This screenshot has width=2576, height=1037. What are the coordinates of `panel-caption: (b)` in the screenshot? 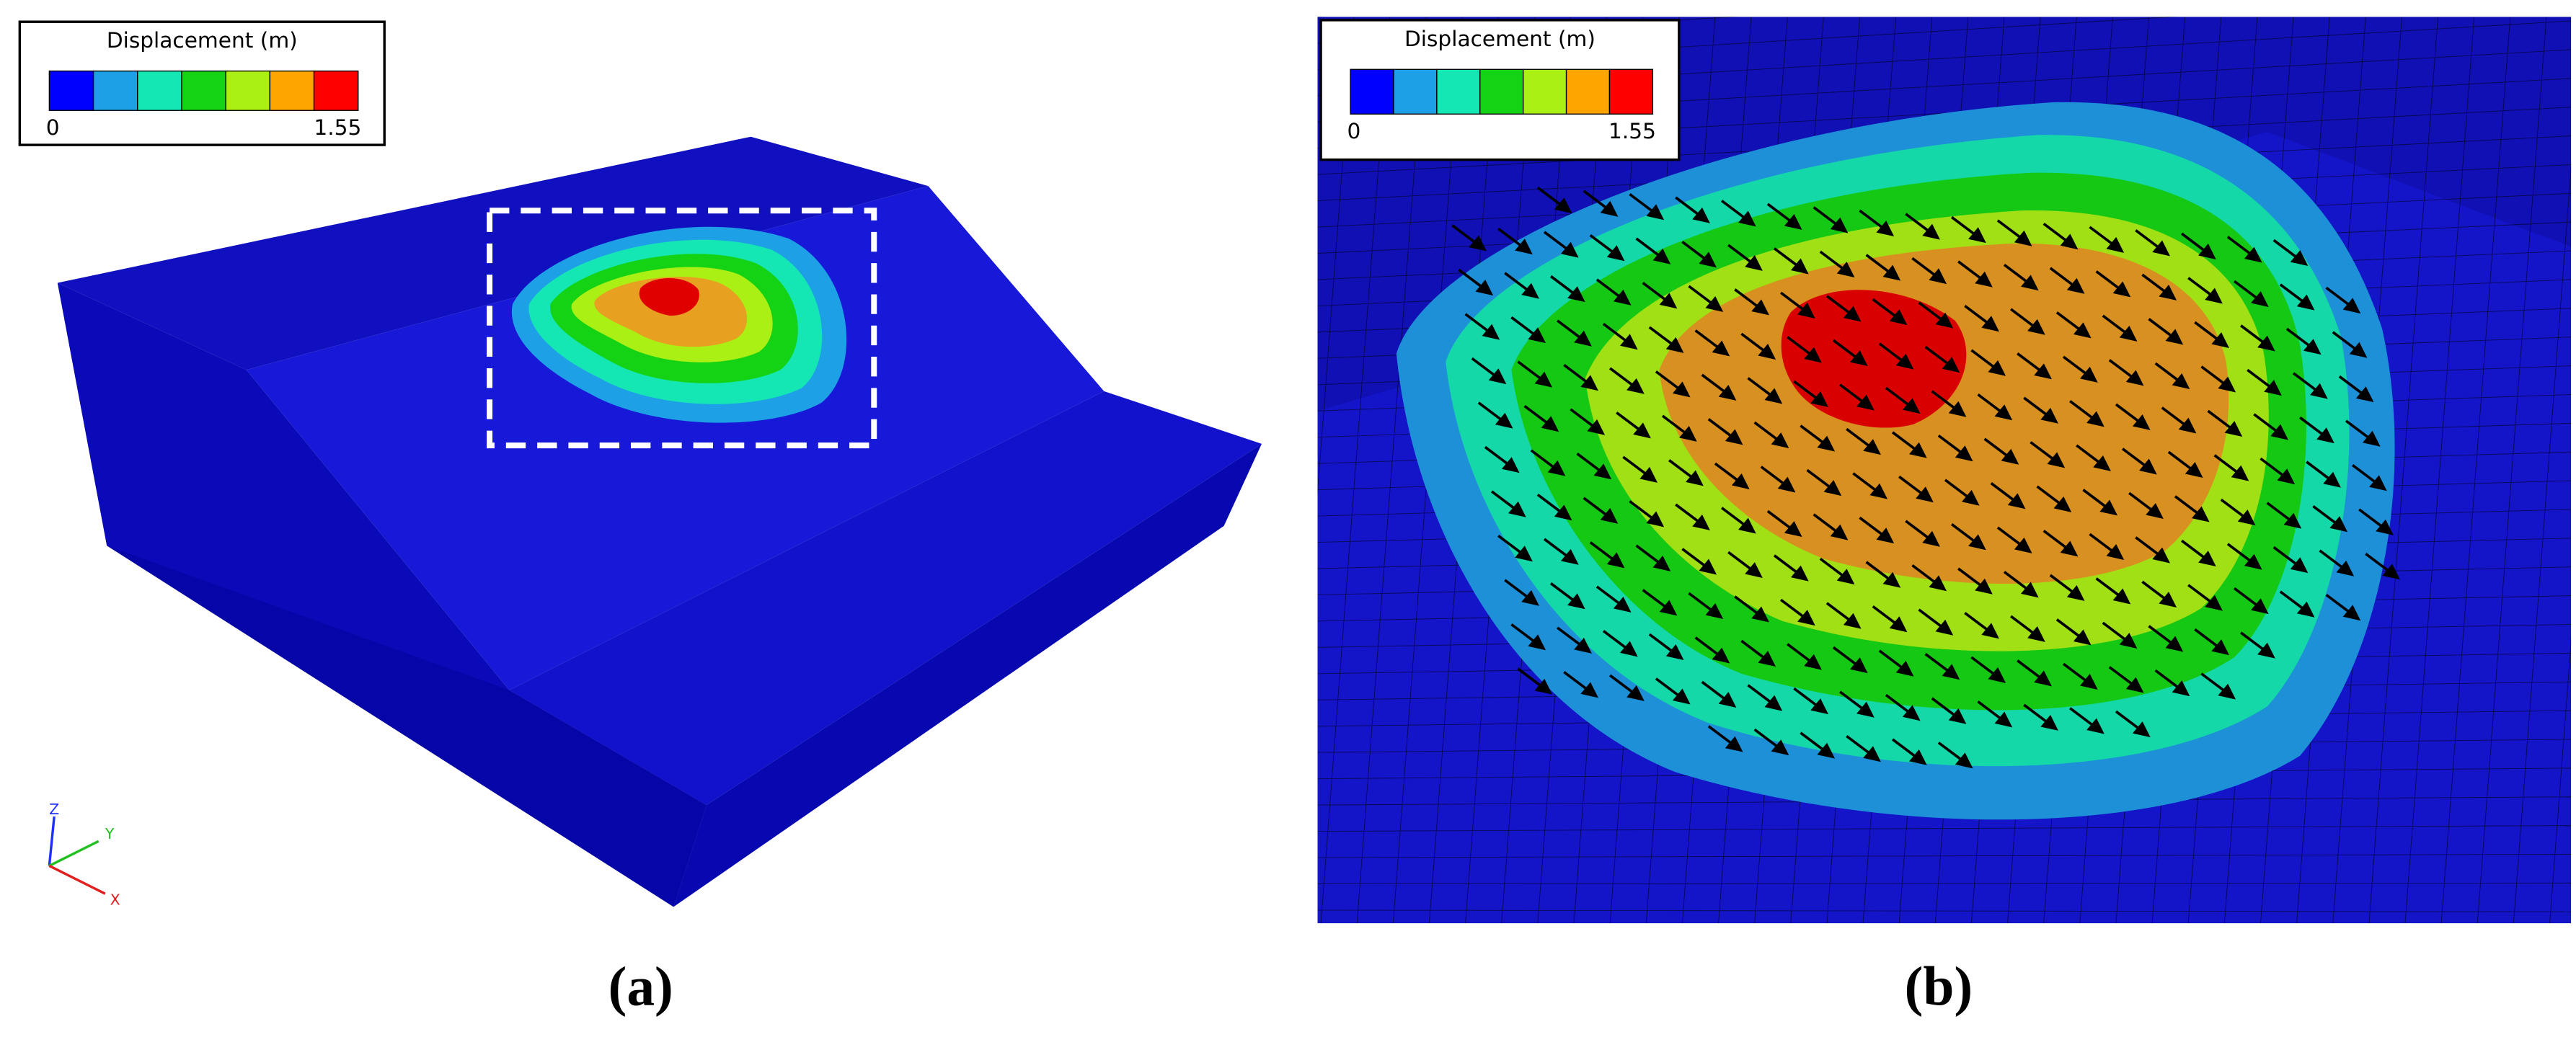 It's located at (1939, 987).